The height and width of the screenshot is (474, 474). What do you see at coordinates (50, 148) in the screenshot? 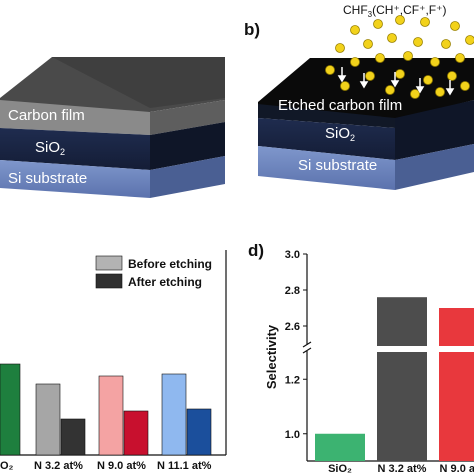
I see `label-sio2: SiO2` at bounding box center [50, 148].